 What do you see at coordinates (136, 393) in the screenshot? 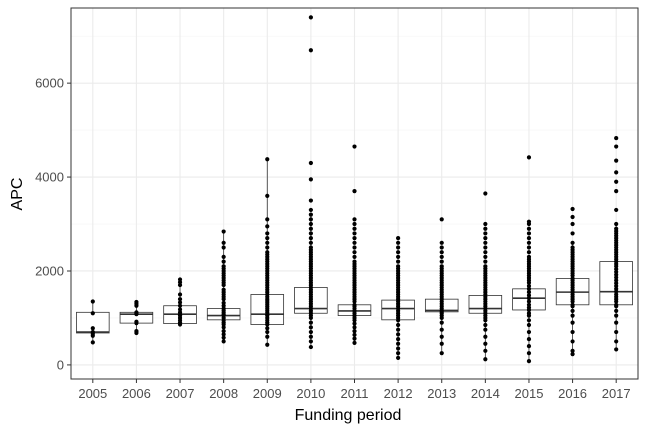
I see `x-tick-label: 2006` at bounding box center [136, 393].